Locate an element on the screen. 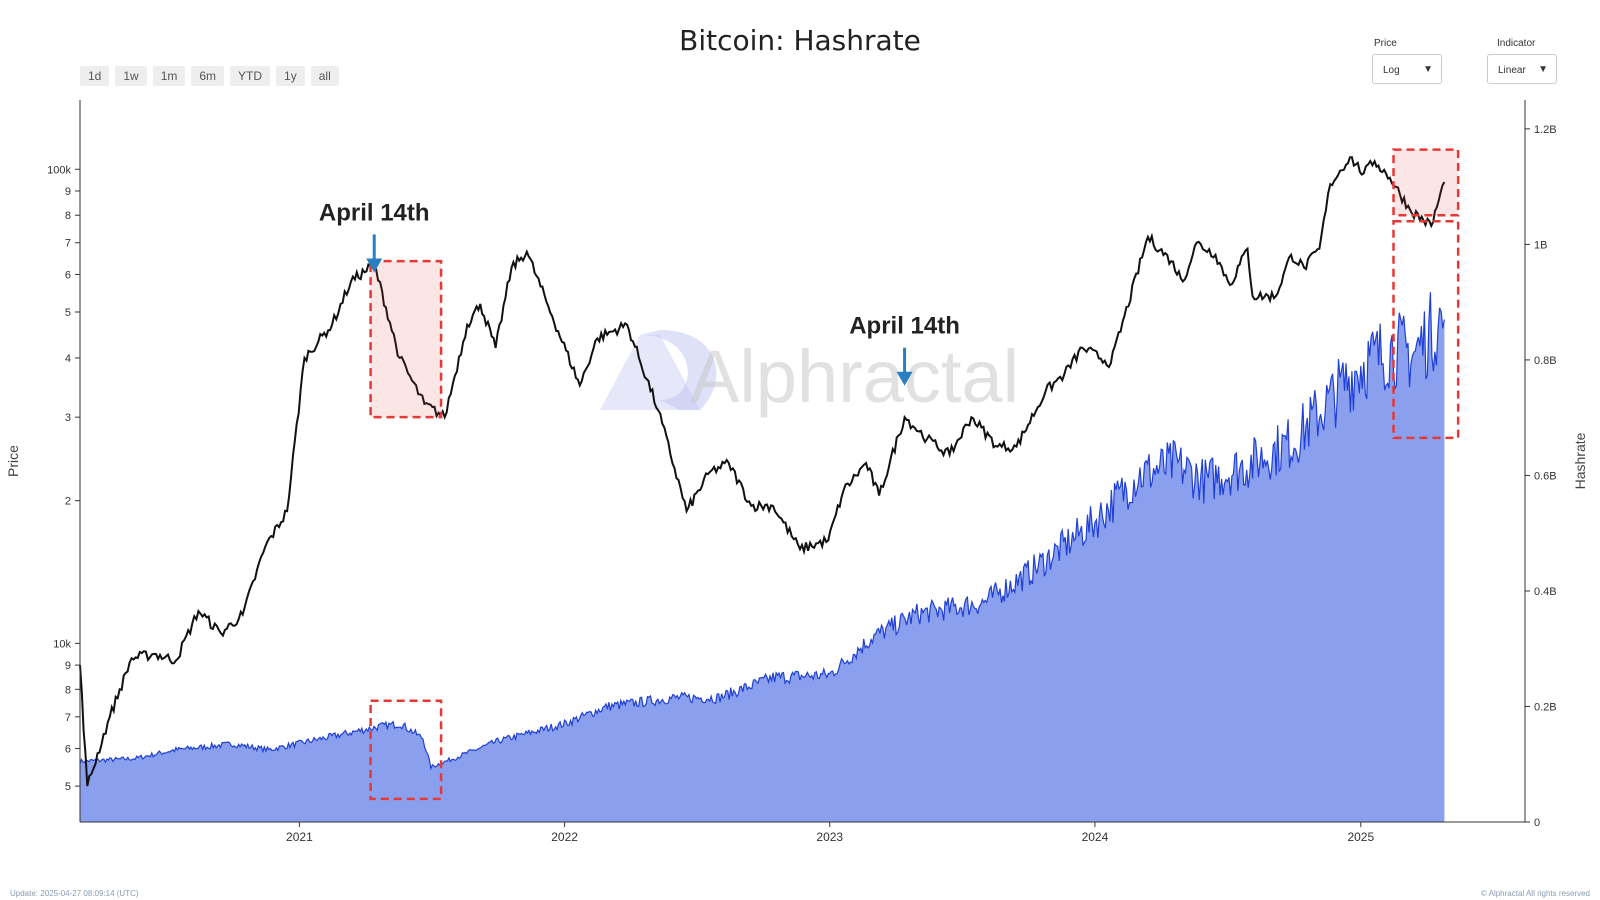  indicator-scale-select: Linear ▼ is located at coordinates (1522, 69).